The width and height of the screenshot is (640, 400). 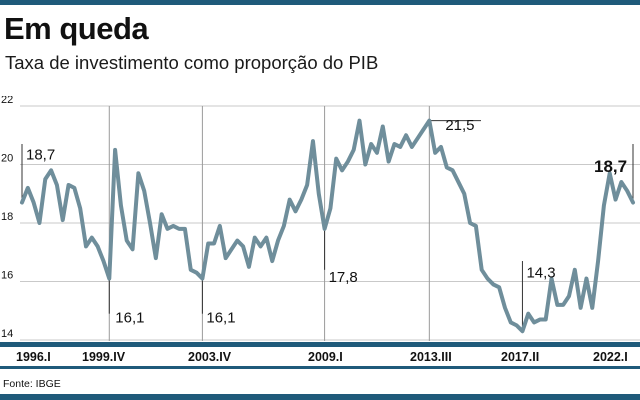 I want to click on top-accent-bar, so click(x=320, y=2).